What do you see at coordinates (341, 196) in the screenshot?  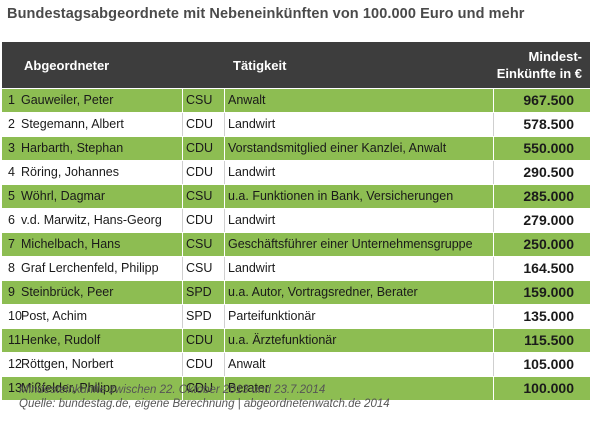 I see `row-job: u.a. Funktionen in Bank, Versicherungen` at bounding box center [341, 196].